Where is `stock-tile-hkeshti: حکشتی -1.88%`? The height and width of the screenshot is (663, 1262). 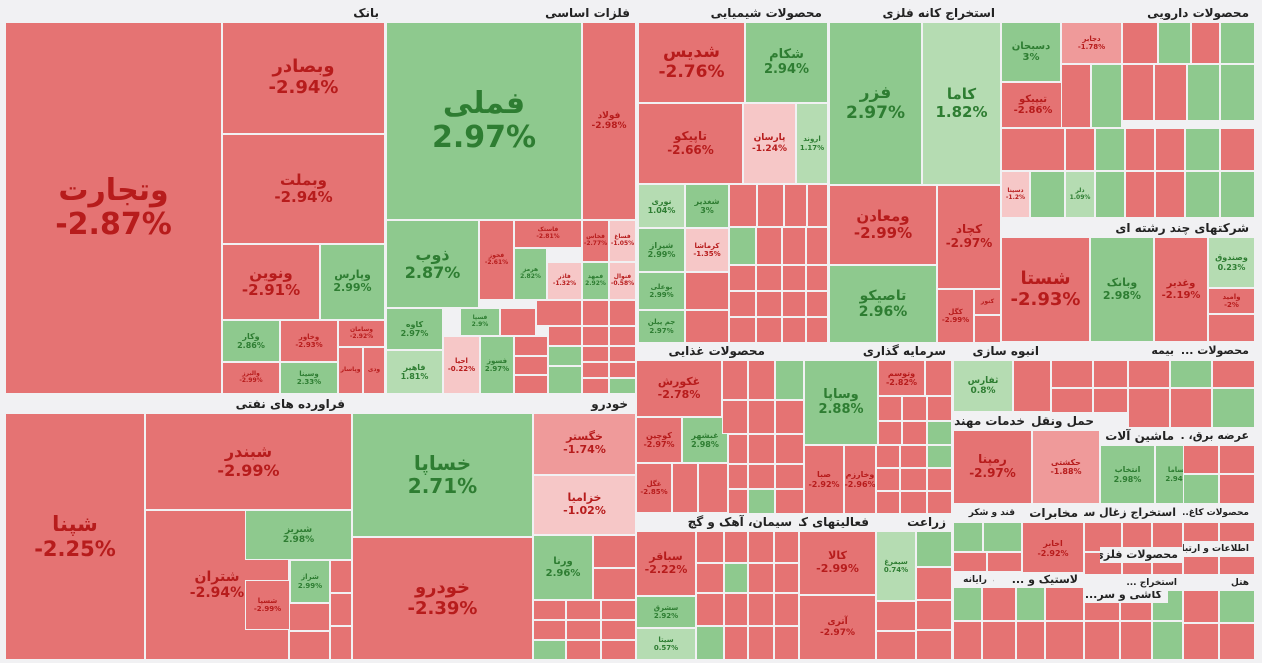
stock-tile-hkeshti: حکشتی -1.88% is located at coordinates (1066, 467).